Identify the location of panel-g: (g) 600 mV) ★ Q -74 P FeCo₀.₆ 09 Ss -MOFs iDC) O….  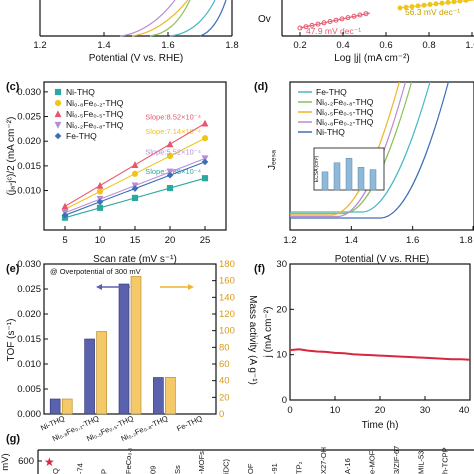
(237, 453).